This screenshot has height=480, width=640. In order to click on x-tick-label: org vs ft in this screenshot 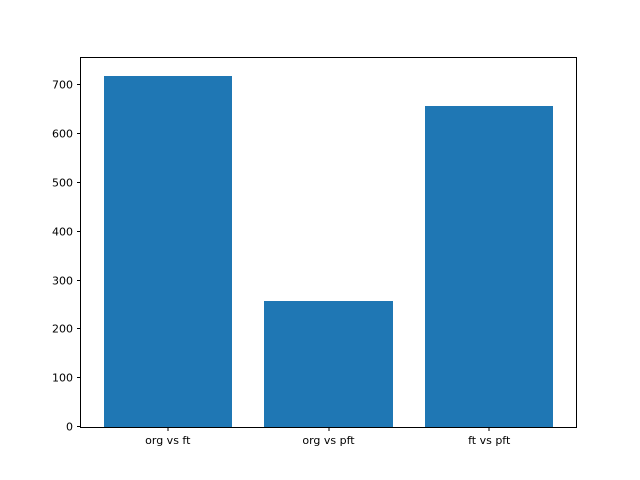, I will do `click(168, 440)`.